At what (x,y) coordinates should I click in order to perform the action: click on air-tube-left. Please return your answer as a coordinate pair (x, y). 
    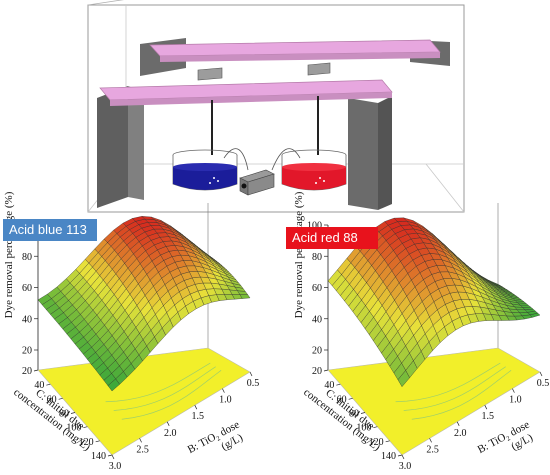
    Looking at the image, I should click on (236, 159).